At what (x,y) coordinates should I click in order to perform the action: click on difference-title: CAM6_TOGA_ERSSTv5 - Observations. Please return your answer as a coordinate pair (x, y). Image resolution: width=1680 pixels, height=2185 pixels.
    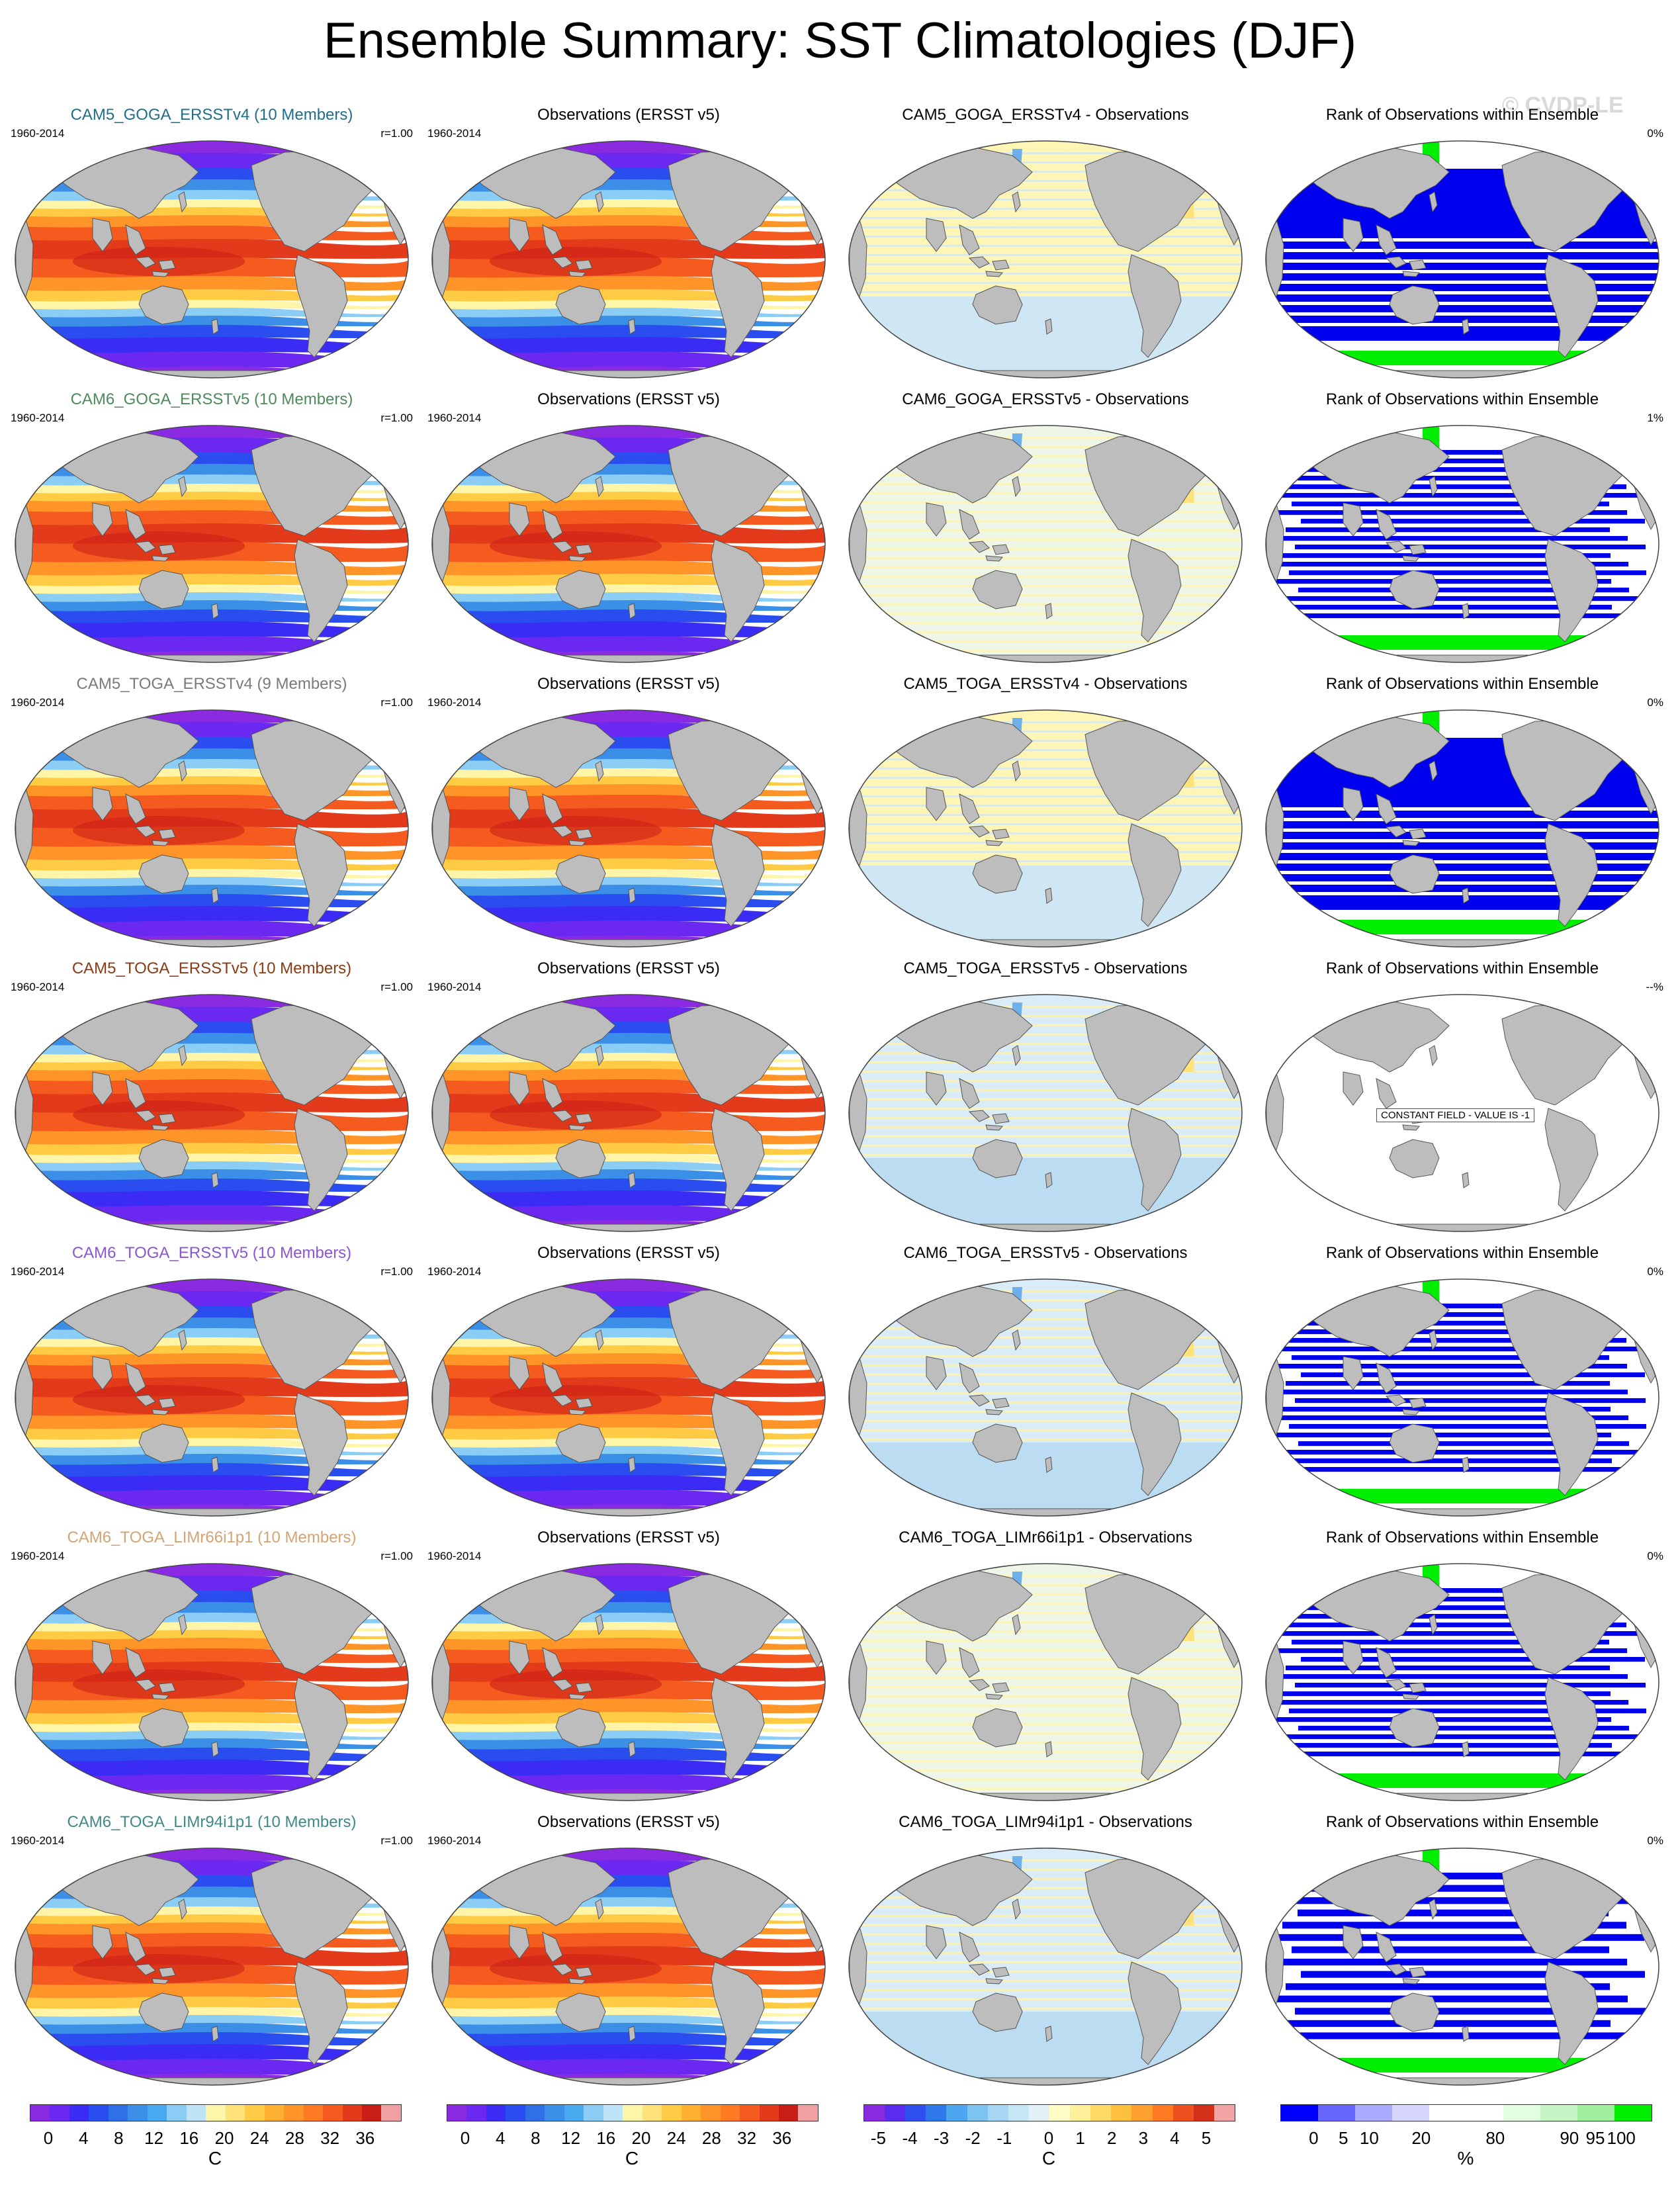
    Looking at the image, I should click on (1045, 1253).